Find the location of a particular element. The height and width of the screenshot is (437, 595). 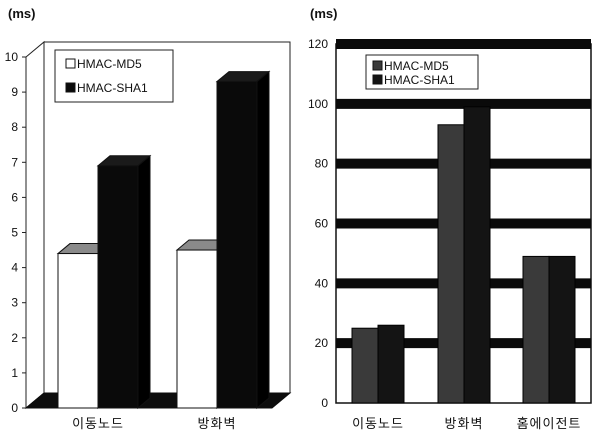

y-tick-label: 7 is located at coordinates (14, 162).